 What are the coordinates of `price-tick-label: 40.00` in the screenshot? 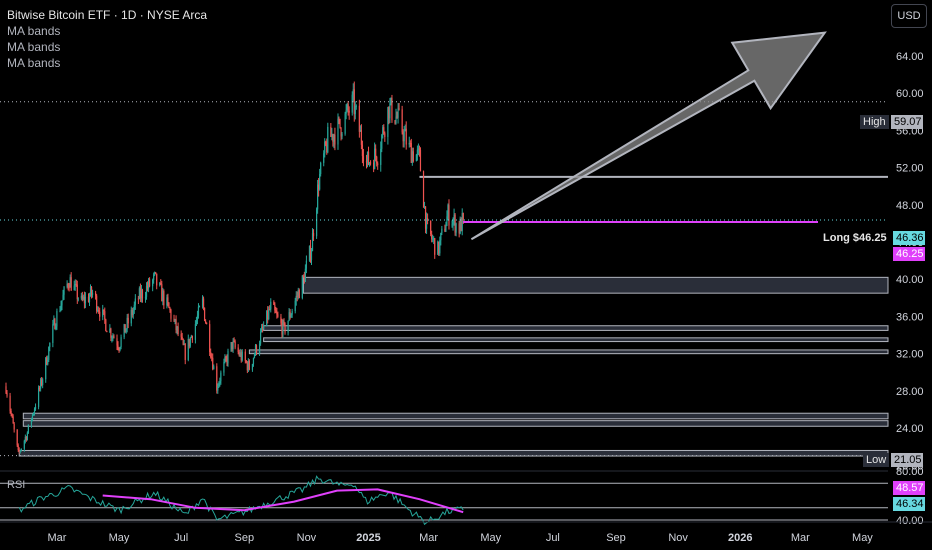 It's located at (910, 280).